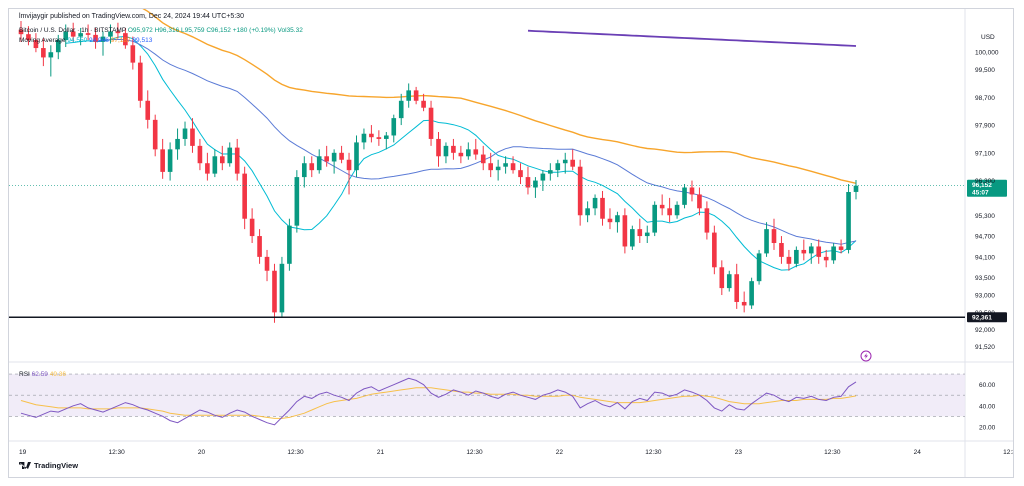  What do you see at coordinates (560, 452) in the screenshot?
I see `x-tick-label-6: 22` at bounding box center [560, 452].